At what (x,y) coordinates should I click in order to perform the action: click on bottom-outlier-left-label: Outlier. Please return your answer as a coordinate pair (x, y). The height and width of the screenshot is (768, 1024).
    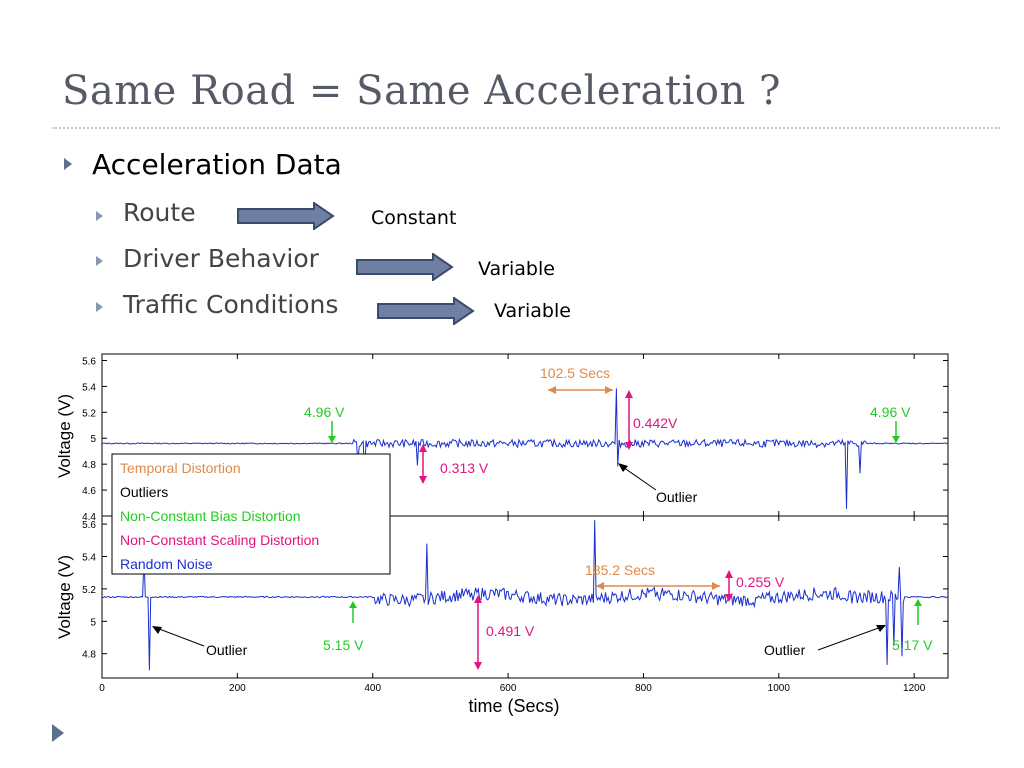
    Looking at the image, I should click on (227, 650).